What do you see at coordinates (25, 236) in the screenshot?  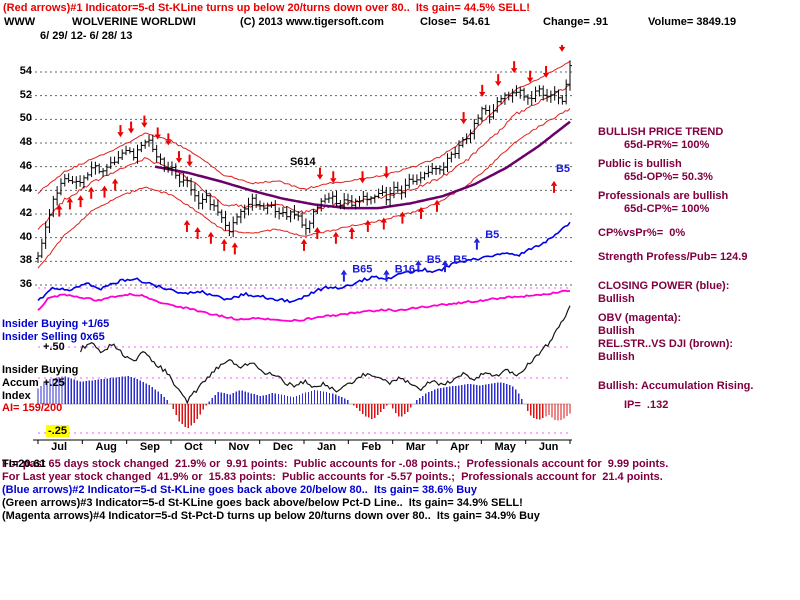 I see `price-tick-label: 40` at bounding box center [25, 236].